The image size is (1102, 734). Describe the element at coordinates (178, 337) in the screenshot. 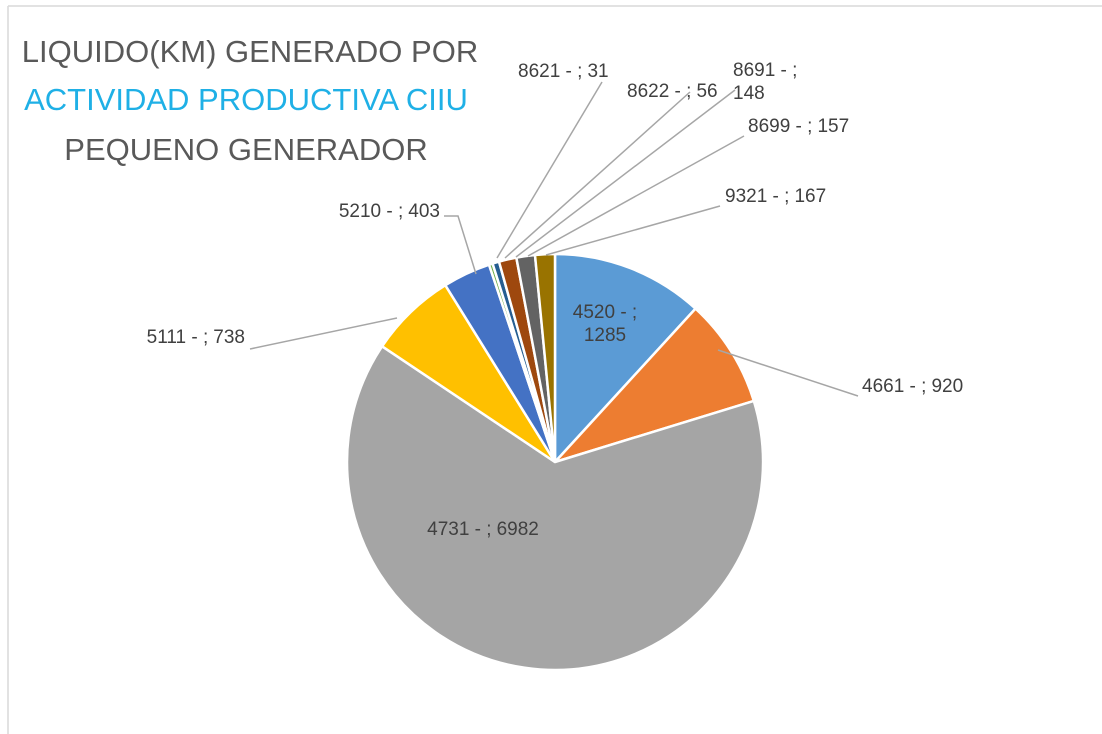

I see `label-category: 5111 - ;` at that location.